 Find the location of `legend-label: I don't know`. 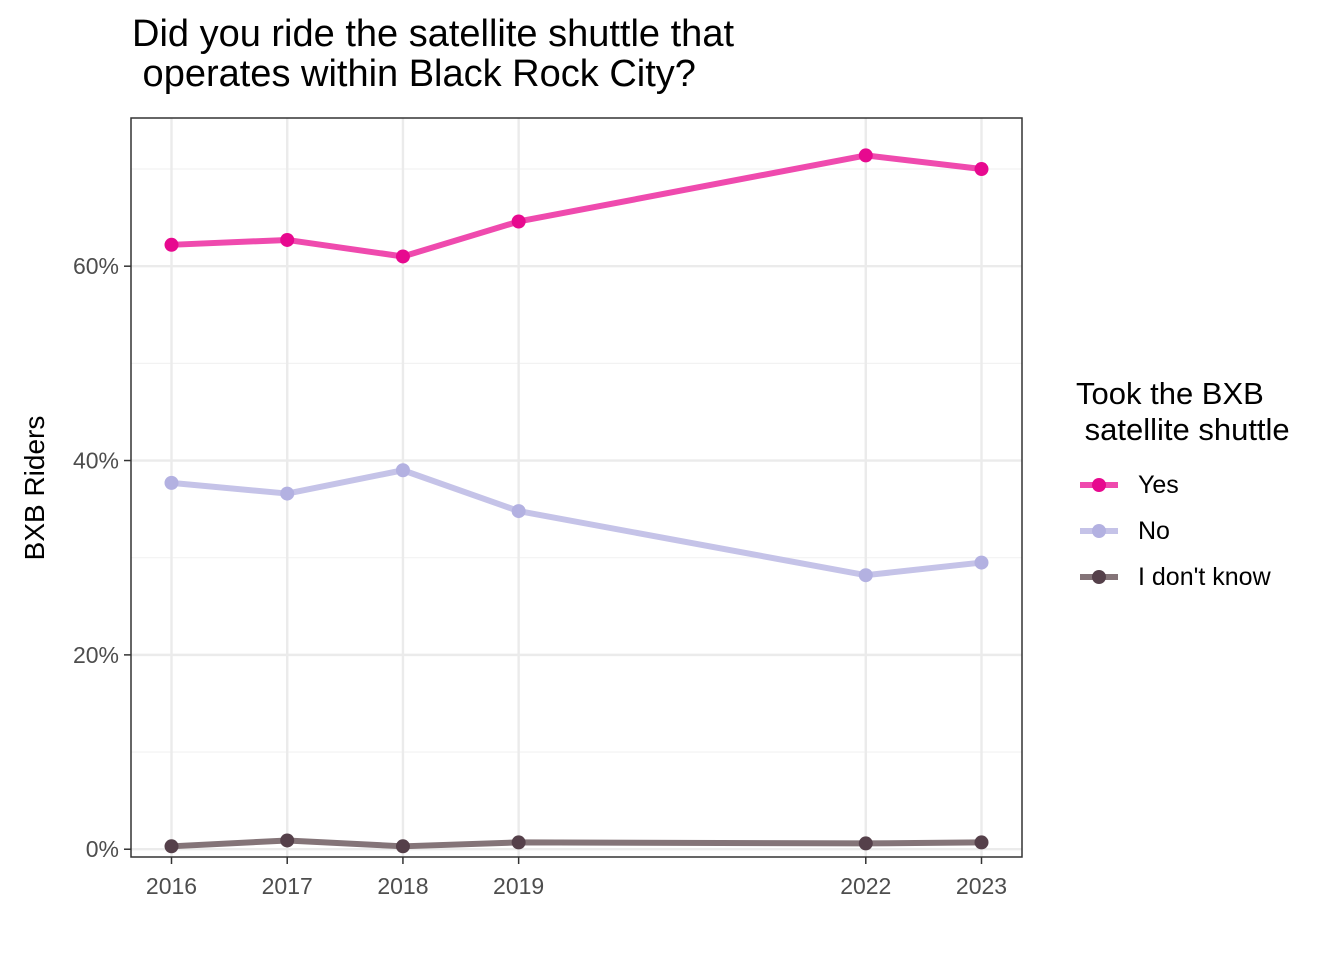

legend-label: I don't know is located at coordinates (1204, 576).